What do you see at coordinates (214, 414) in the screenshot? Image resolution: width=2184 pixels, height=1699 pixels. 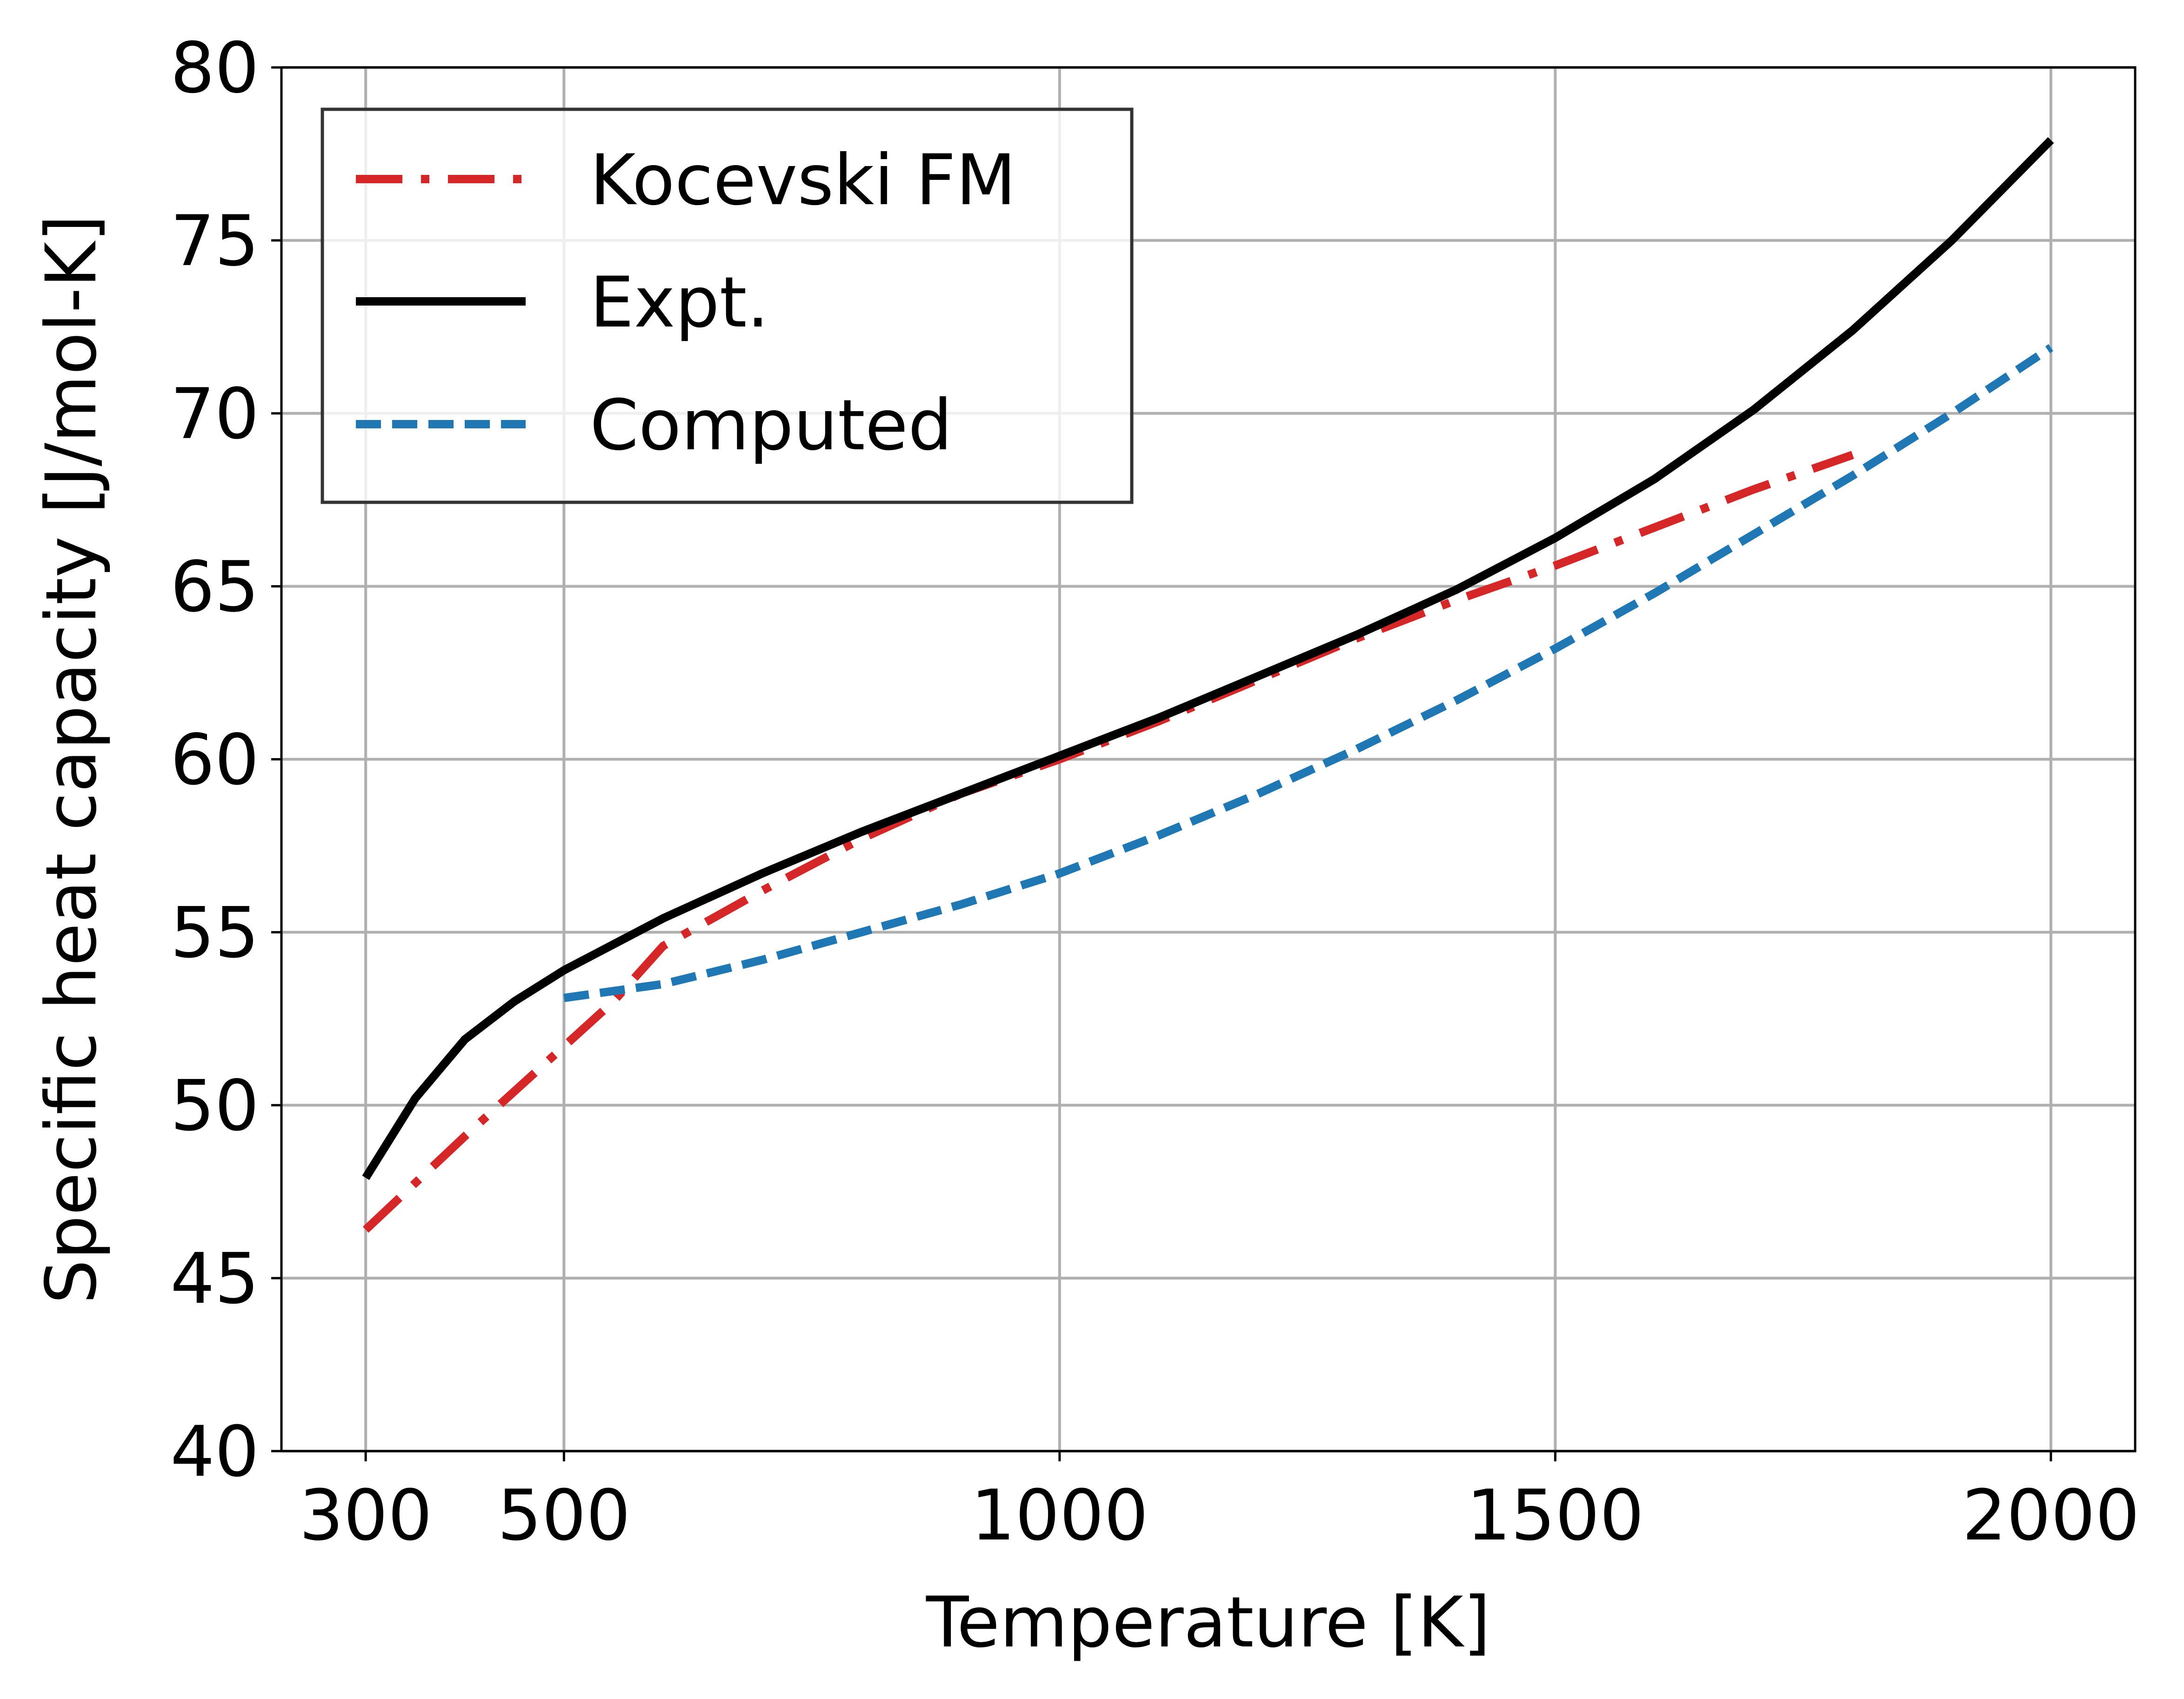 I see `y-tick-label: 70` at bounding box center [214, 414].